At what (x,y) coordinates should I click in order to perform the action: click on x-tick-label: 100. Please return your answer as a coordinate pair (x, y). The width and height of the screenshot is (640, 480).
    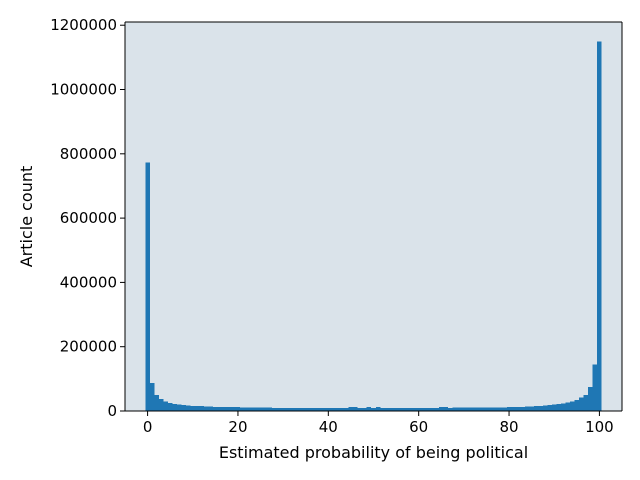
    Looking at the image, I should click on (599, 427).